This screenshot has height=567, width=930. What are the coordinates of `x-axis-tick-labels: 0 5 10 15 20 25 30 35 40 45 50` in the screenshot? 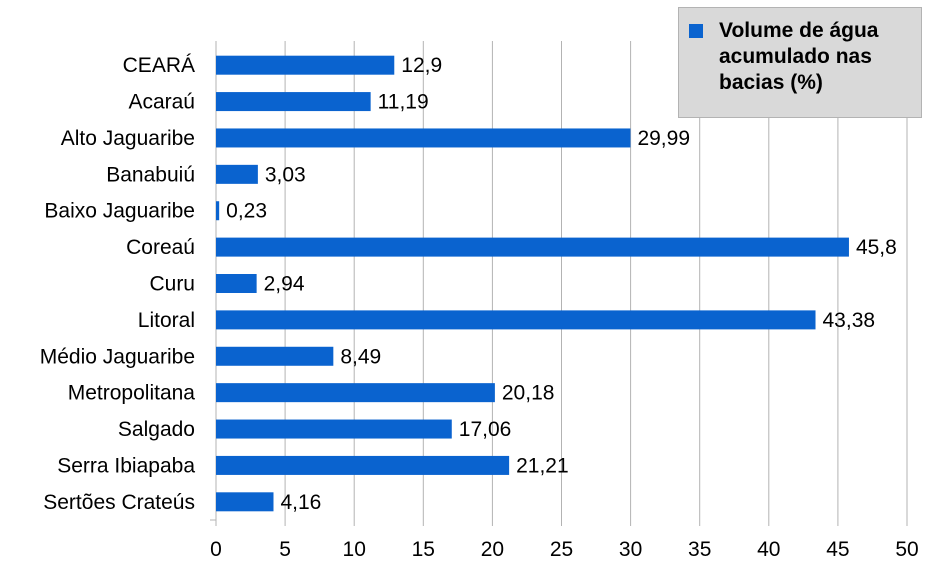 It's located at (564, 549).